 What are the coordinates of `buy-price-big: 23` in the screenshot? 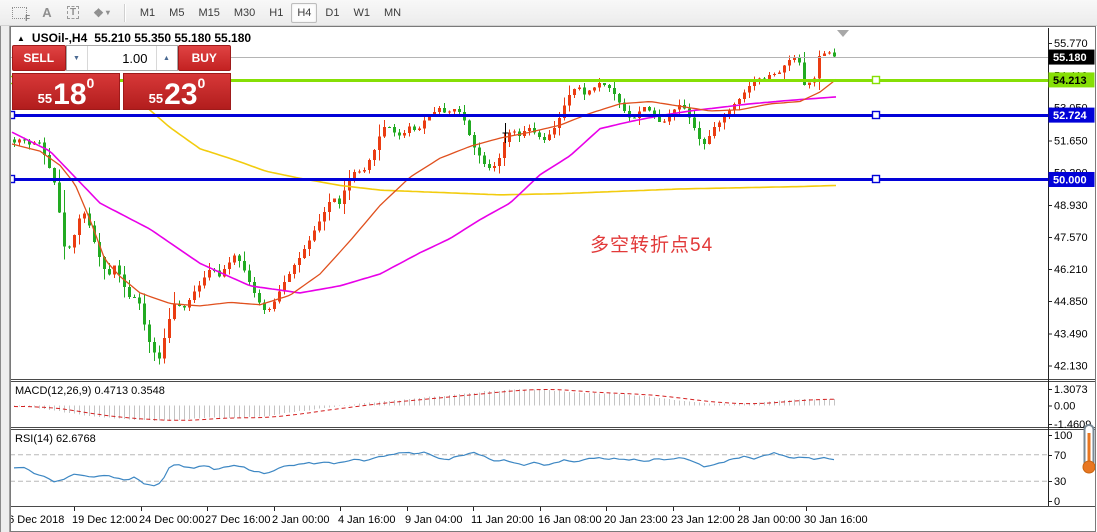 It's located at (181, 94).